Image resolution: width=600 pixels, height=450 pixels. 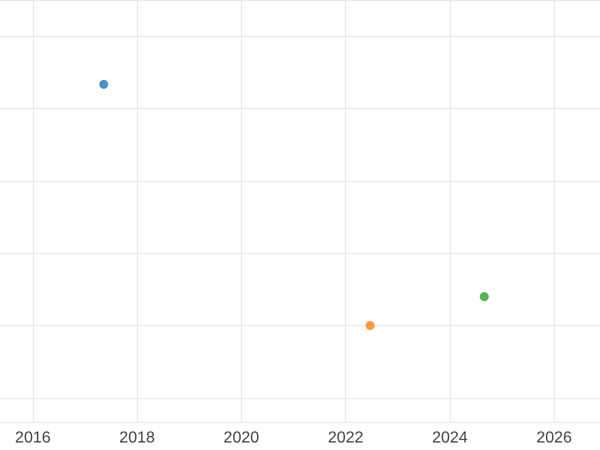 What do you see at coordinates (554, 438) in the screenshot?
I see `x-tick-label: 2026` at bounding box center [554, 438].